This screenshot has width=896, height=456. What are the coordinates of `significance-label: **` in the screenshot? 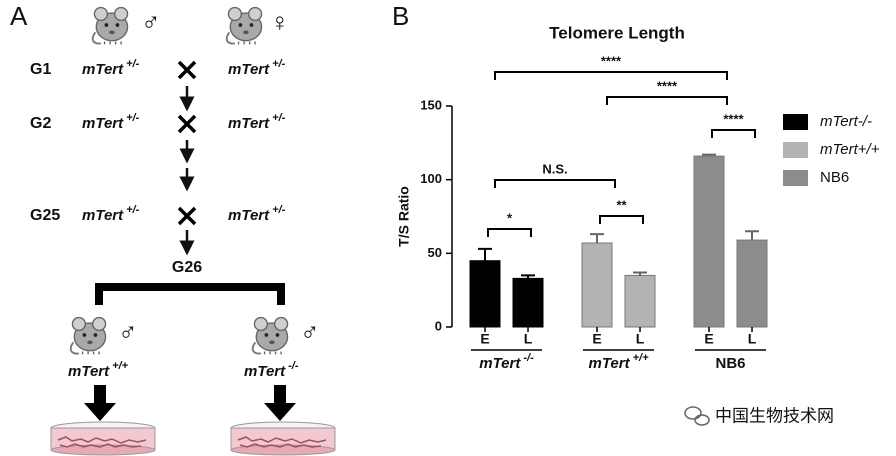 It's located at (621, 204).